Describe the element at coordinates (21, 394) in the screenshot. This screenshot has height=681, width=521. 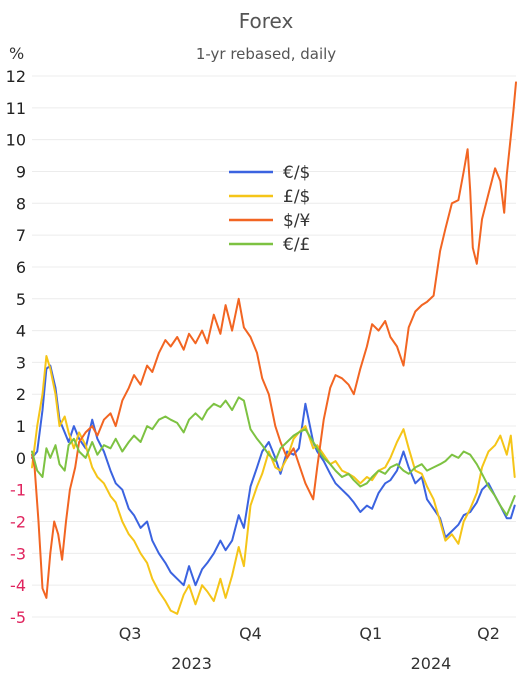
I see `y-tick-label: 2` at that location.